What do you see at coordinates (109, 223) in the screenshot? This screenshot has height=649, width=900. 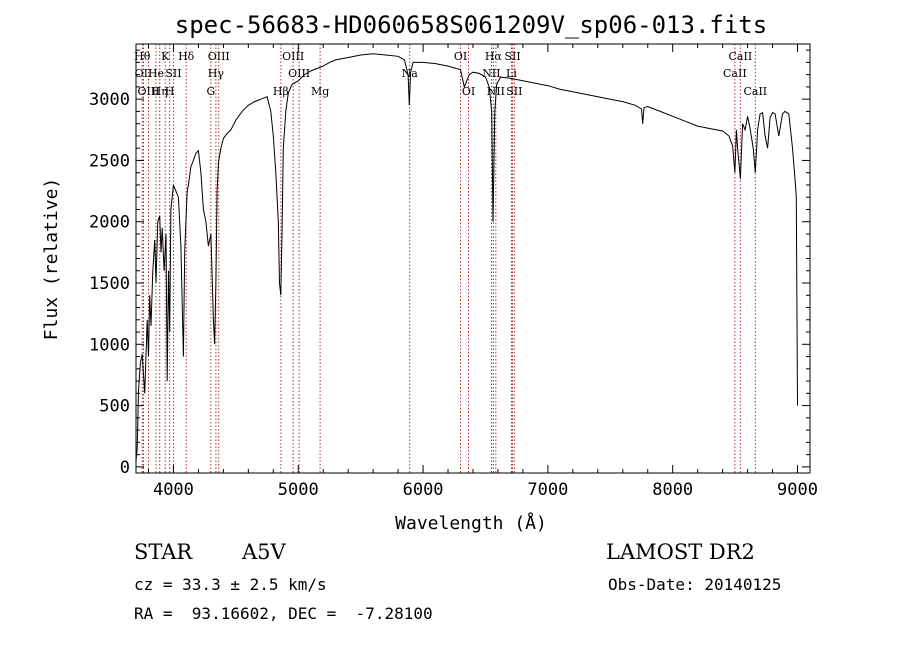 I see `y-tick-label: 2000` at bounding box center [109, 223].